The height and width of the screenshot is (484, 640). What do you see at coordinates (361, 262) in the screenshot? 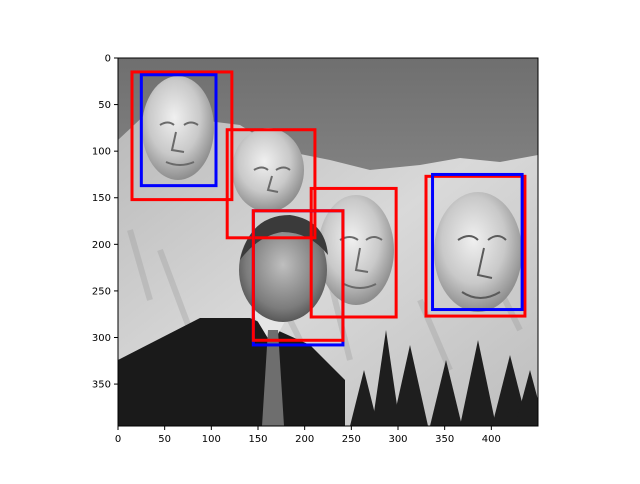
I see `roosevelt-features` at bounding box center [361, 262].